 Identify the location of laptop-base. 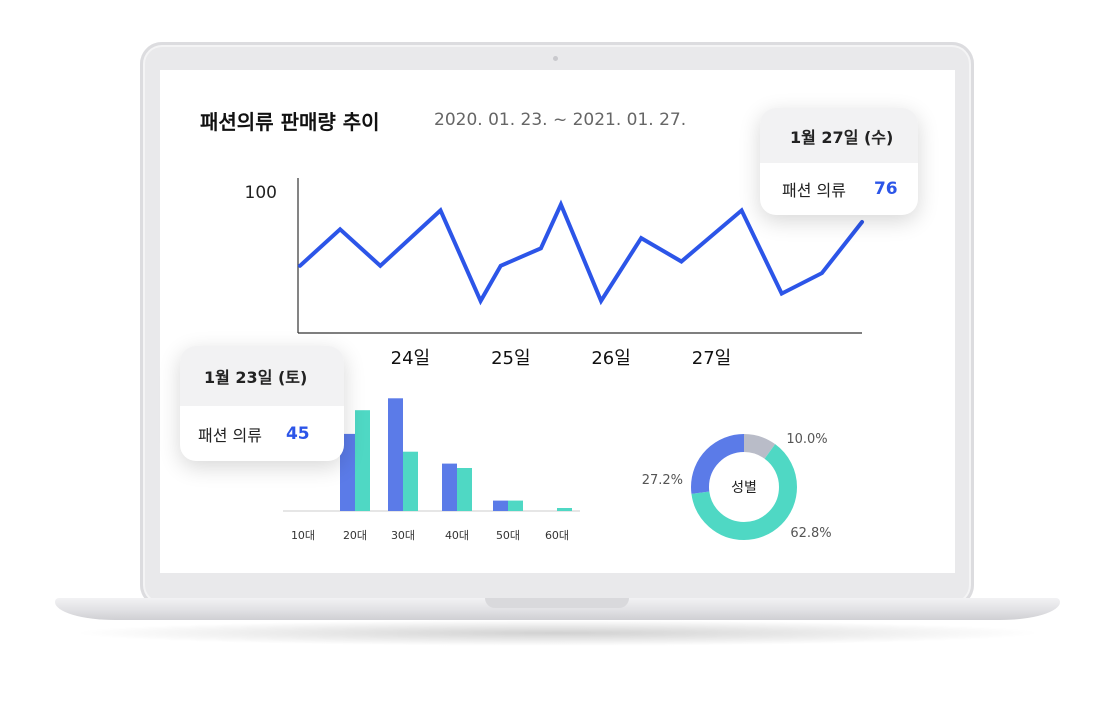
(557, 609).